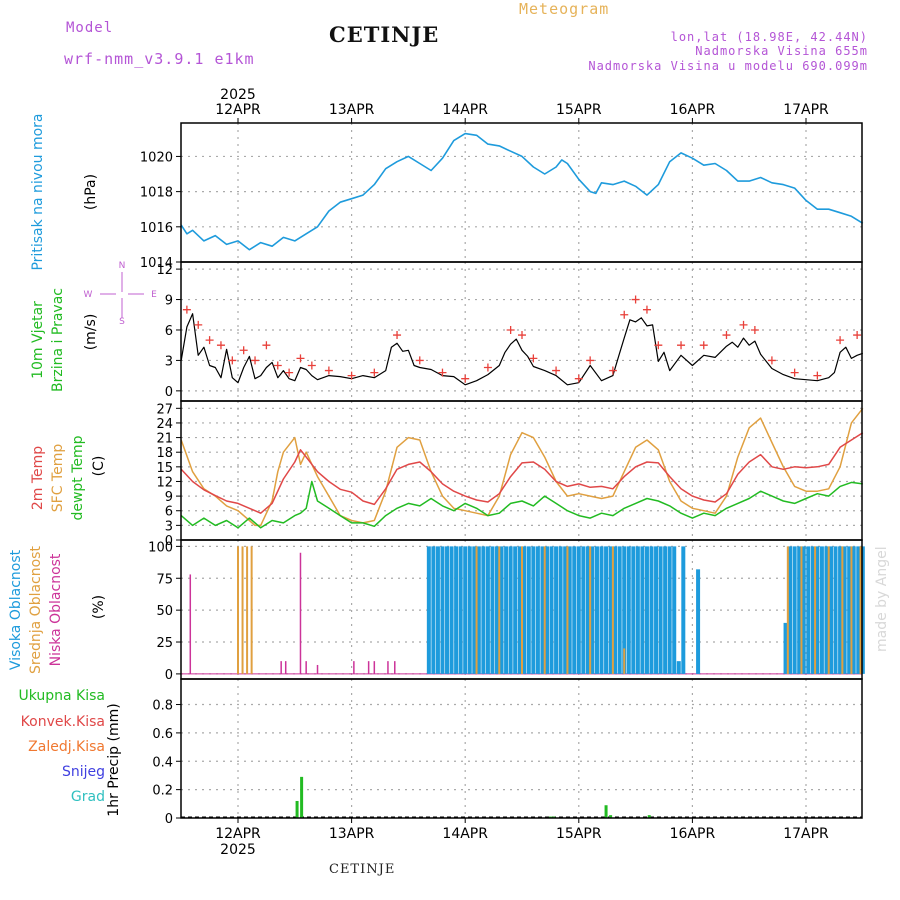 The image size is (900, 900). Describe the element at coordinates (156, 228) in the screenshot. I see `y-tick-label: 1016` at that location.